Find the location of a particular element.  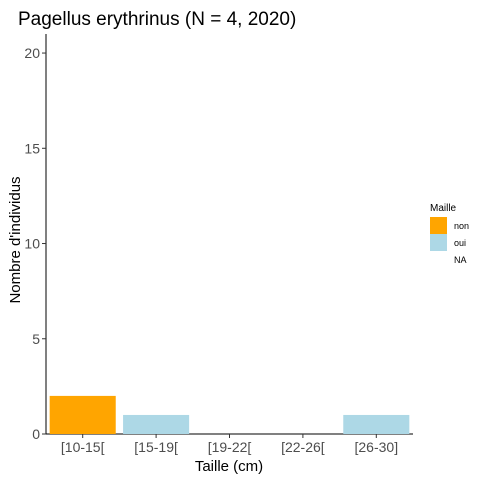

legend-label-non: non is located at coordinates (461, 226).